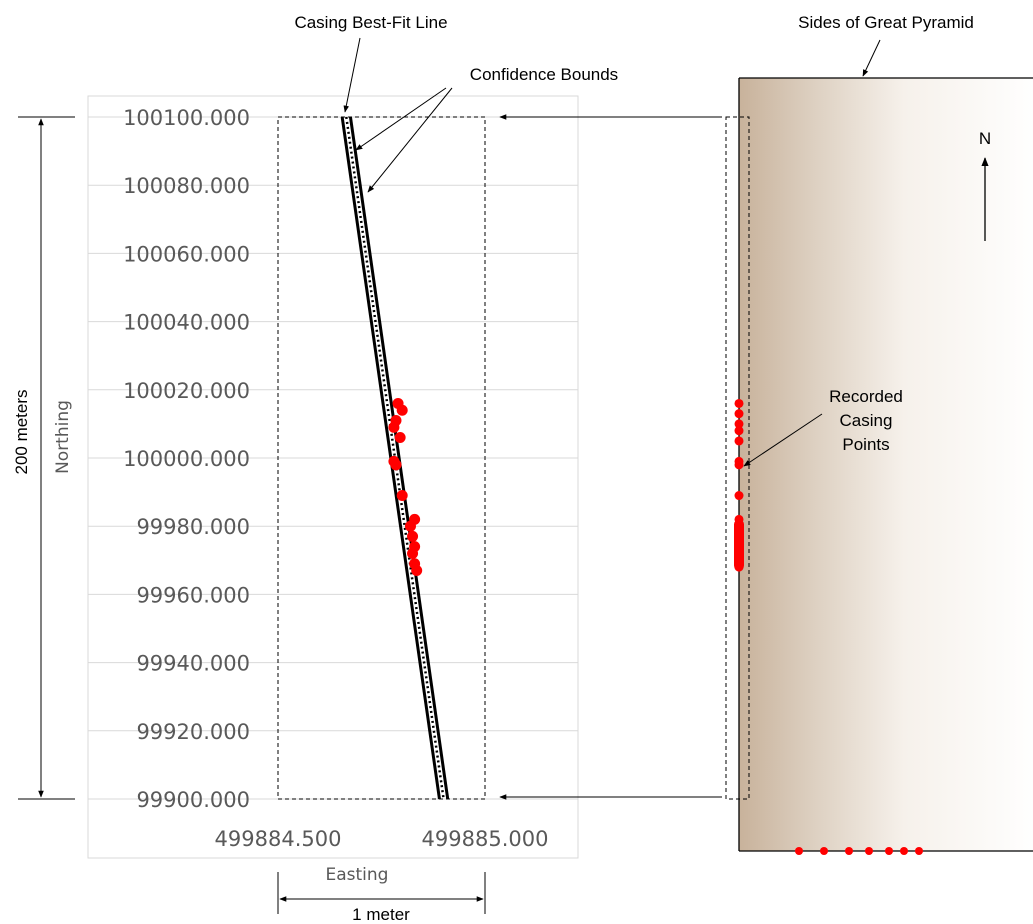 Image resolution: width=1033 pixels, height=924 pixels. Describe the element at coordinates (278, 839) in the screenshot. I see `x-tick-label: 499884.500` at that location.